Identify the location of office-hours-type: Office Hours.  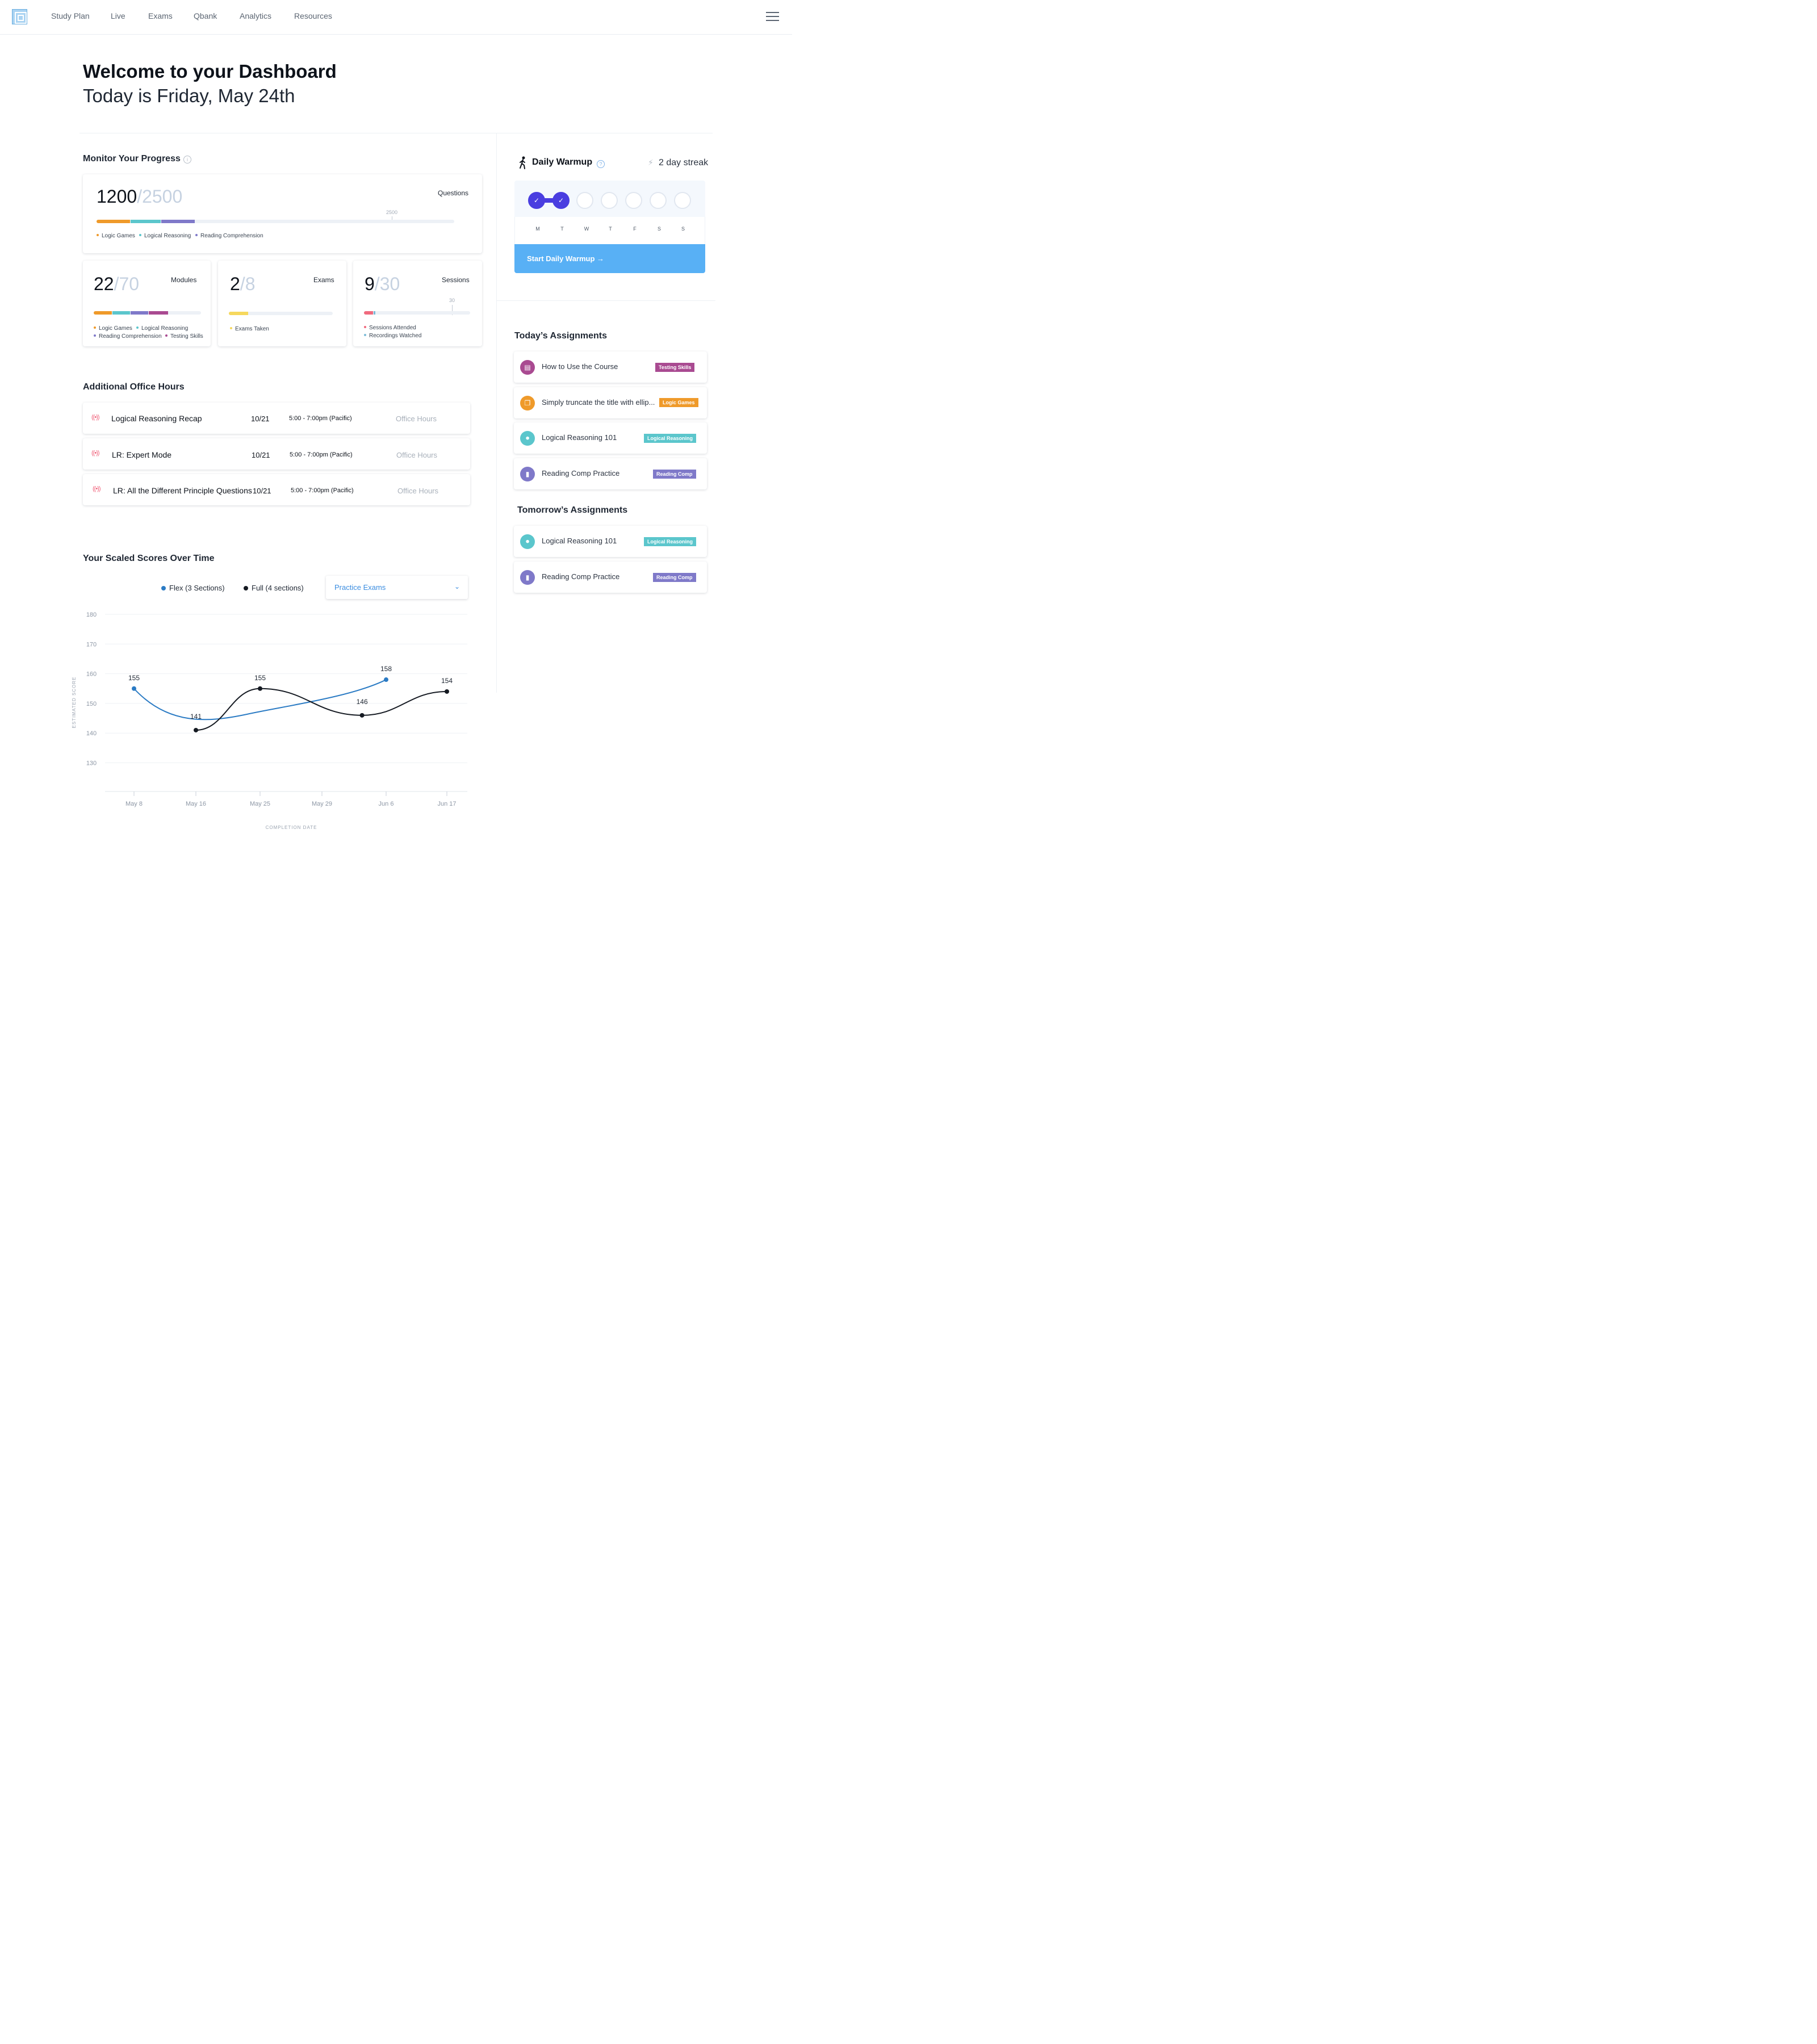
(418, 491).